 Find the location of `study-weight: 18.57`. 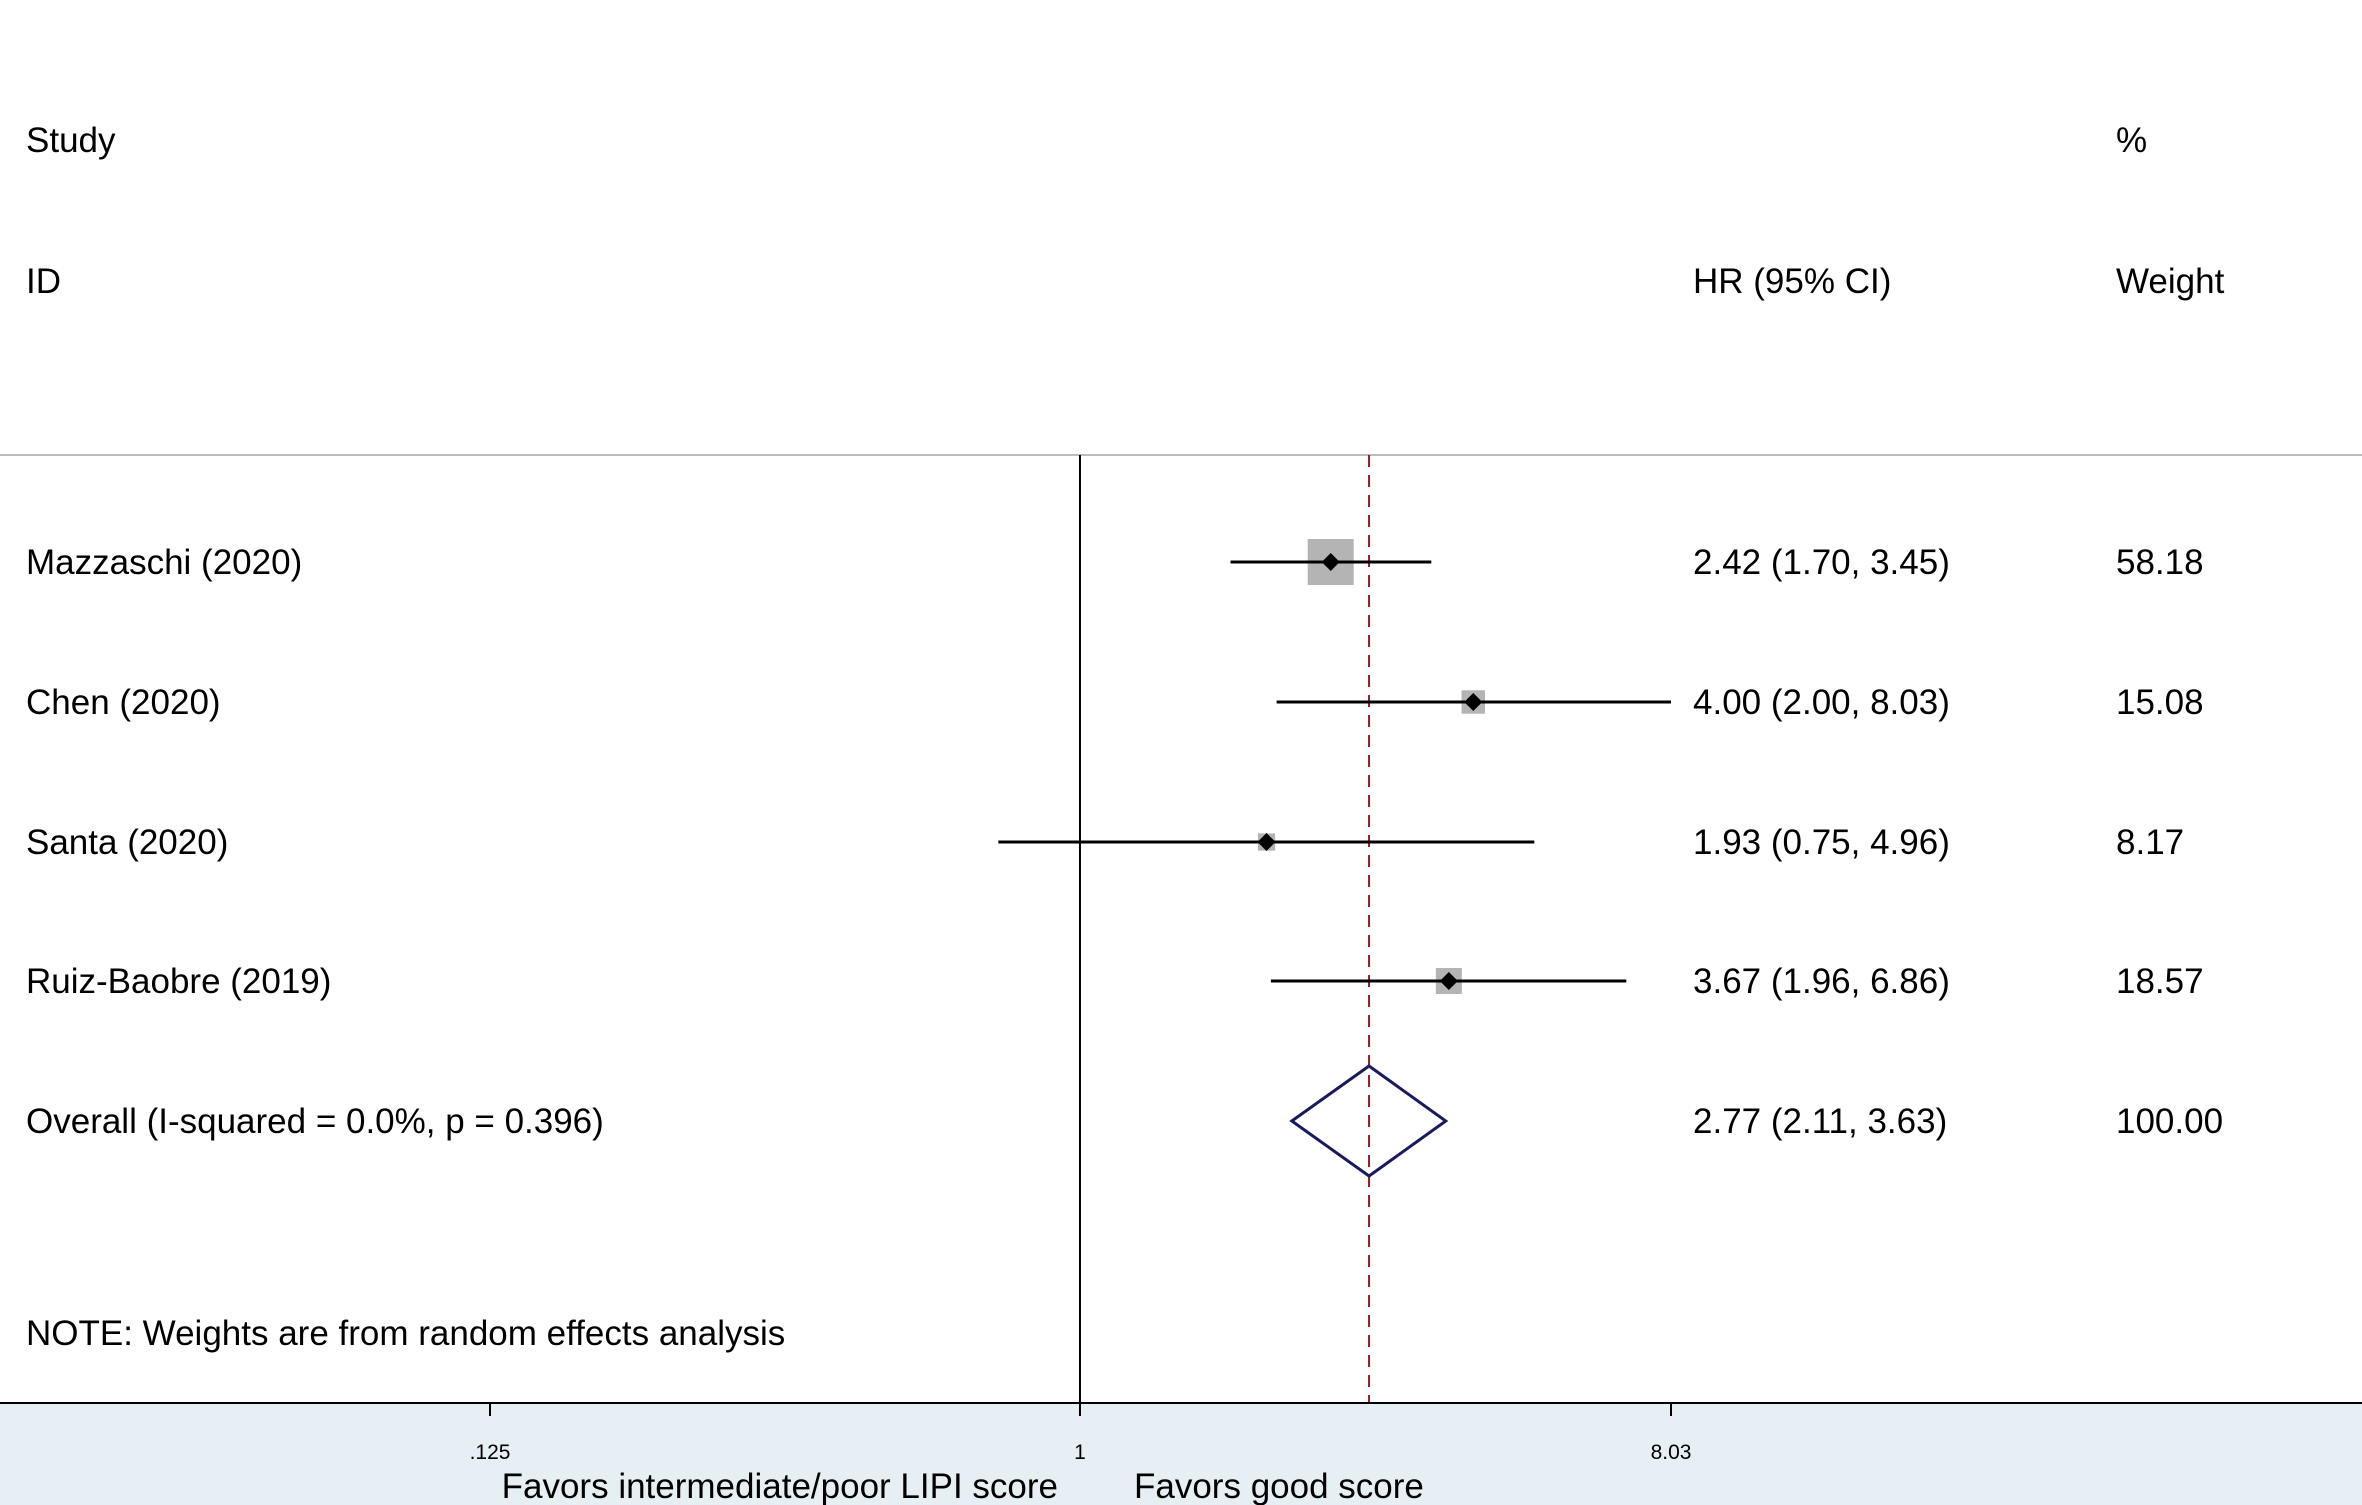

study-weight: 18.57 is located at coordinates (2160, 981).